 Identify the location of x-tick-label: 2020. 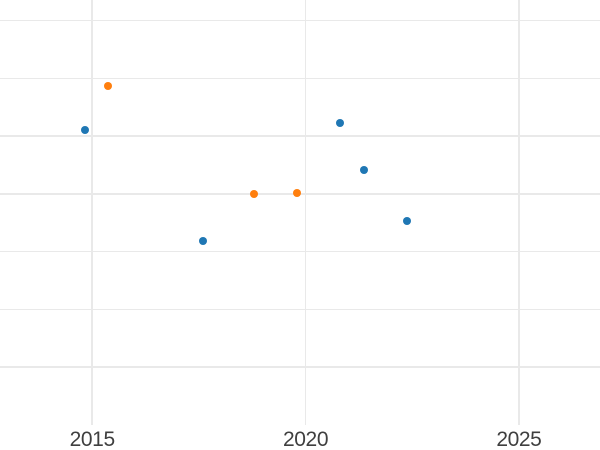
(305, 439).